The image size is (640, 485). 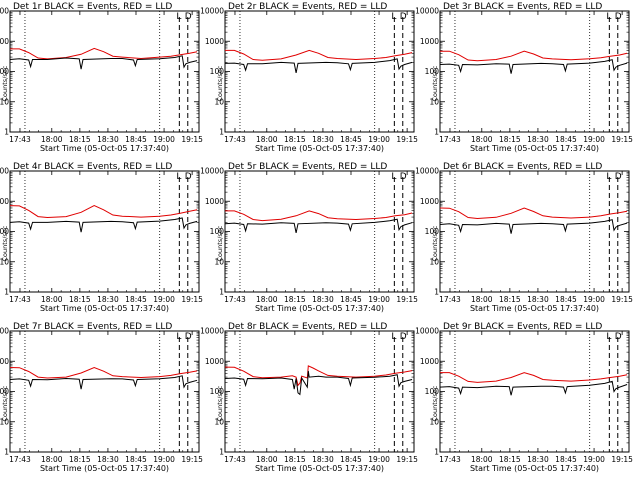 What do you see at coordinates (307, 167) in the screenshot?
I see `panel-title: Det 5r BLACK = Events, RED = LLD` at bounding box center [307, 167].